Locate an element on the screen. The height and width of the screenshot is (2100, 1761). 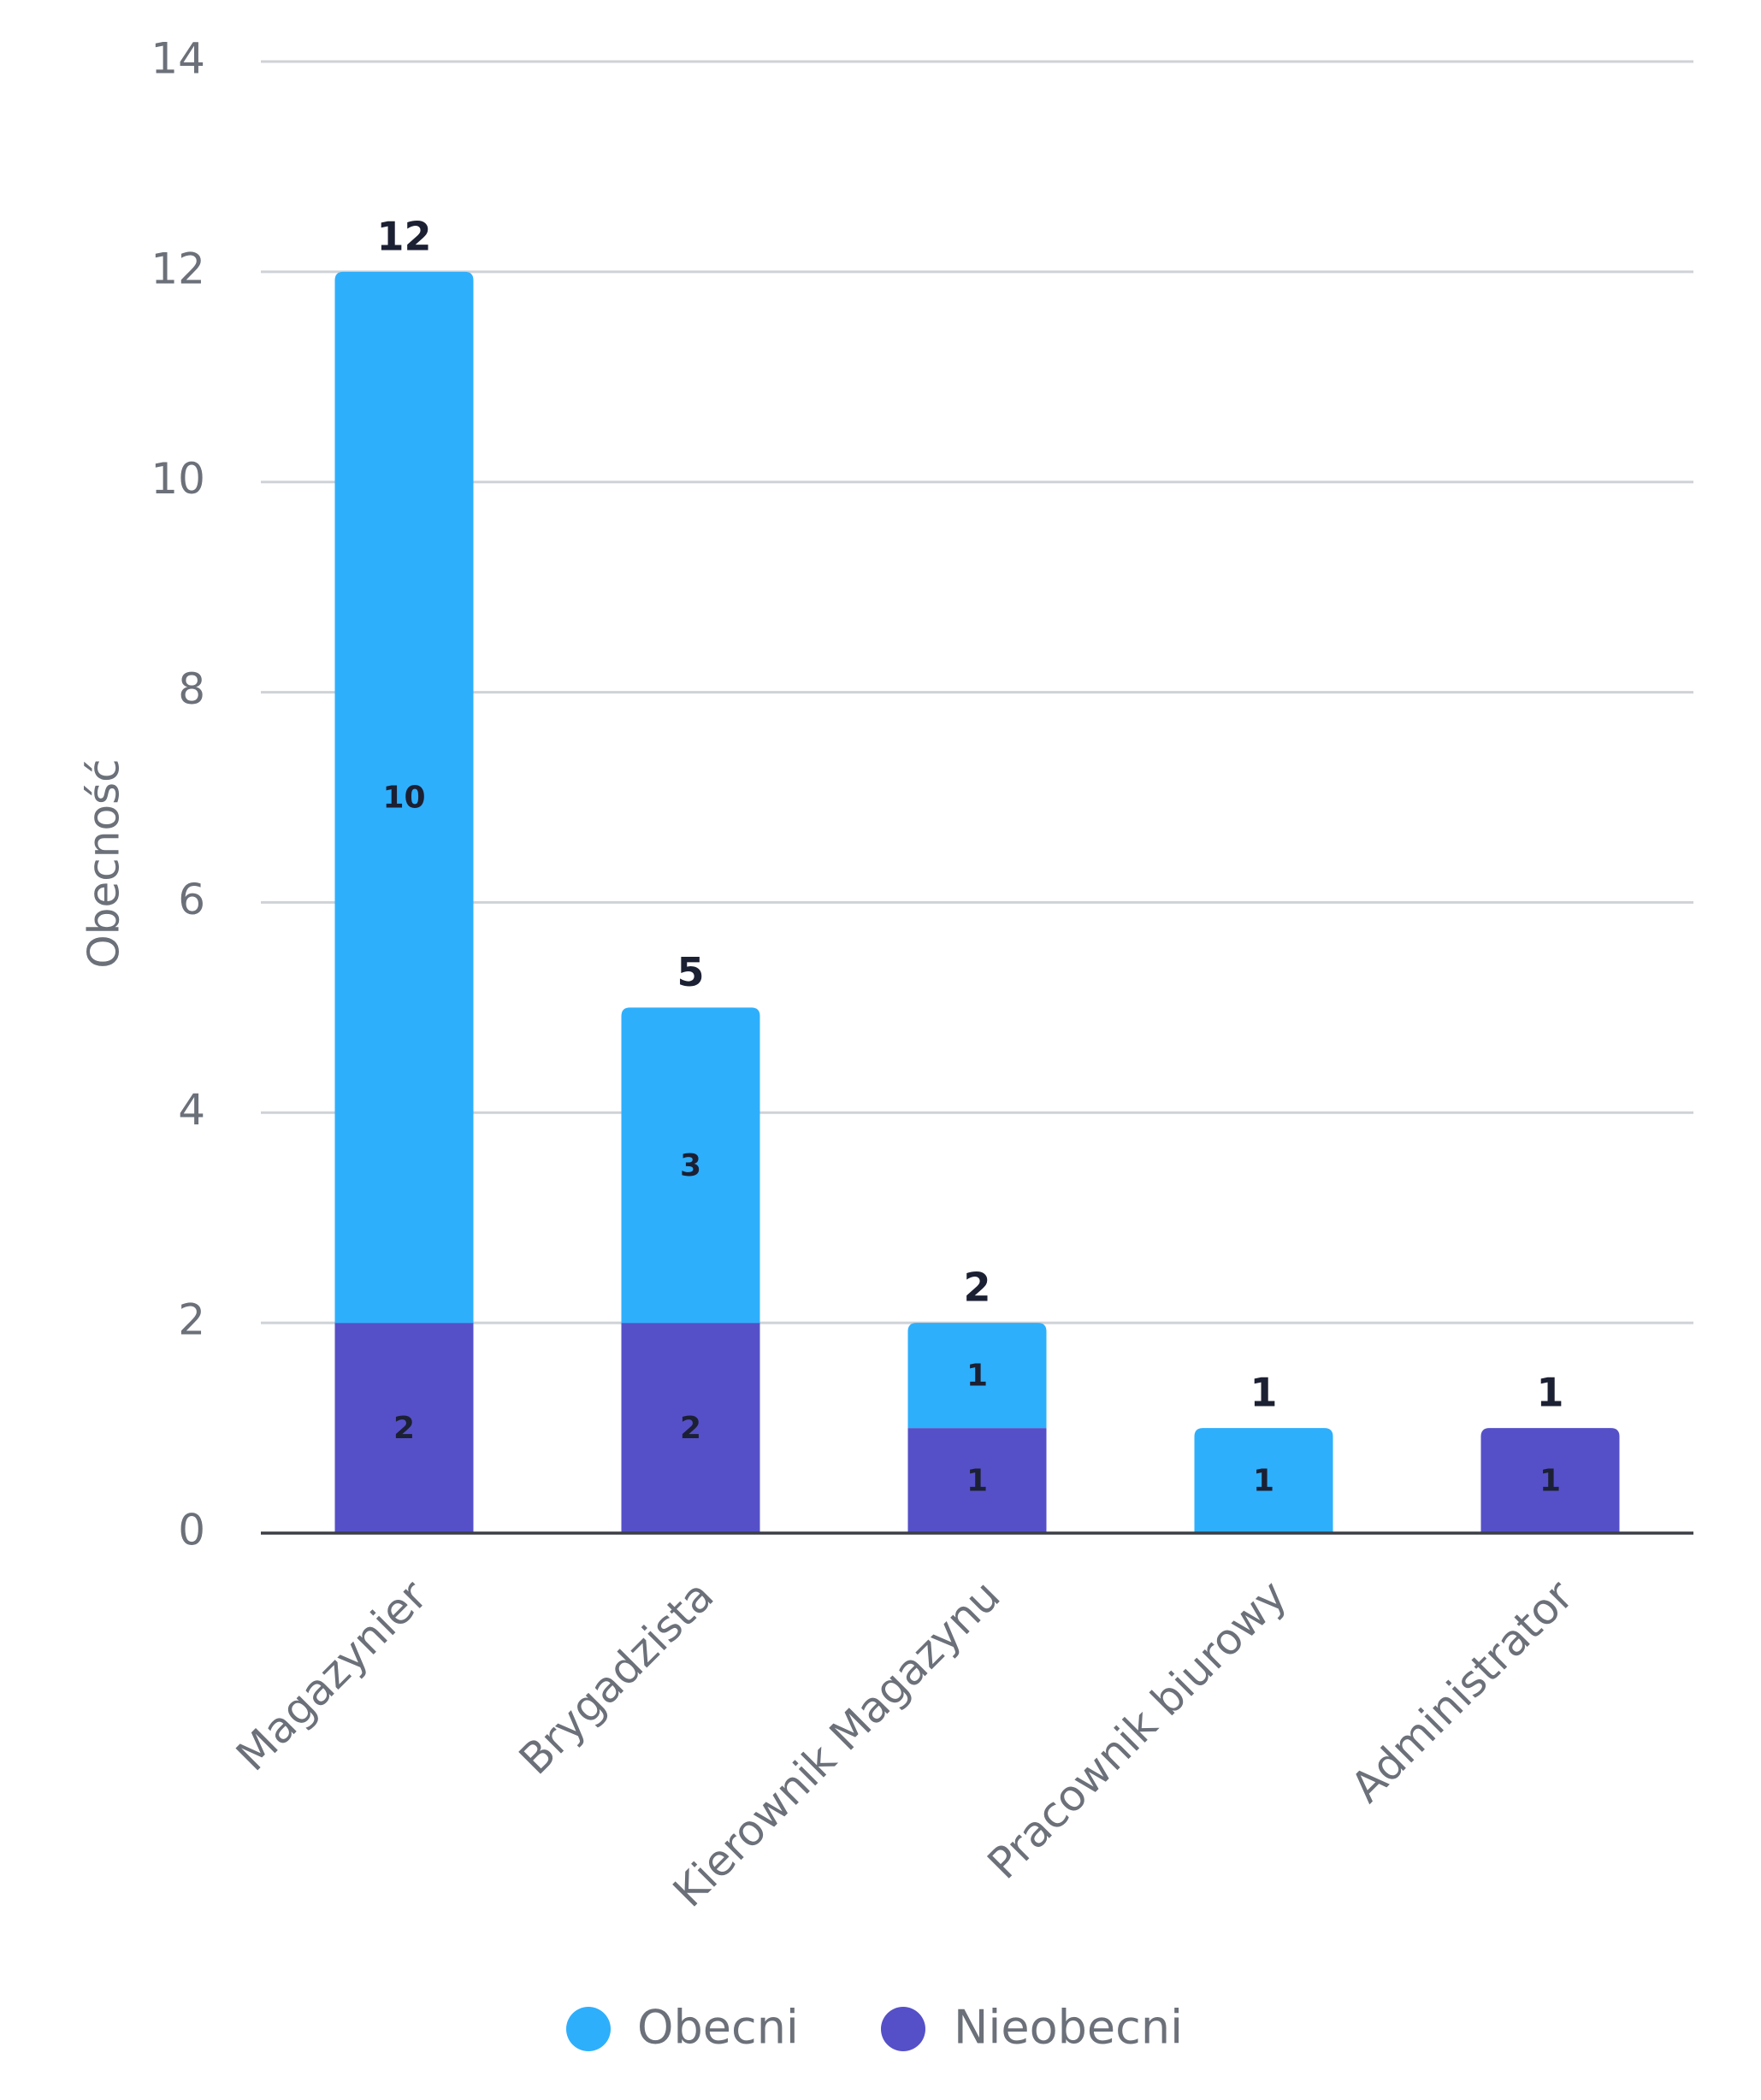
y-tick-label: 0 is located at coordinates (191, 1531).